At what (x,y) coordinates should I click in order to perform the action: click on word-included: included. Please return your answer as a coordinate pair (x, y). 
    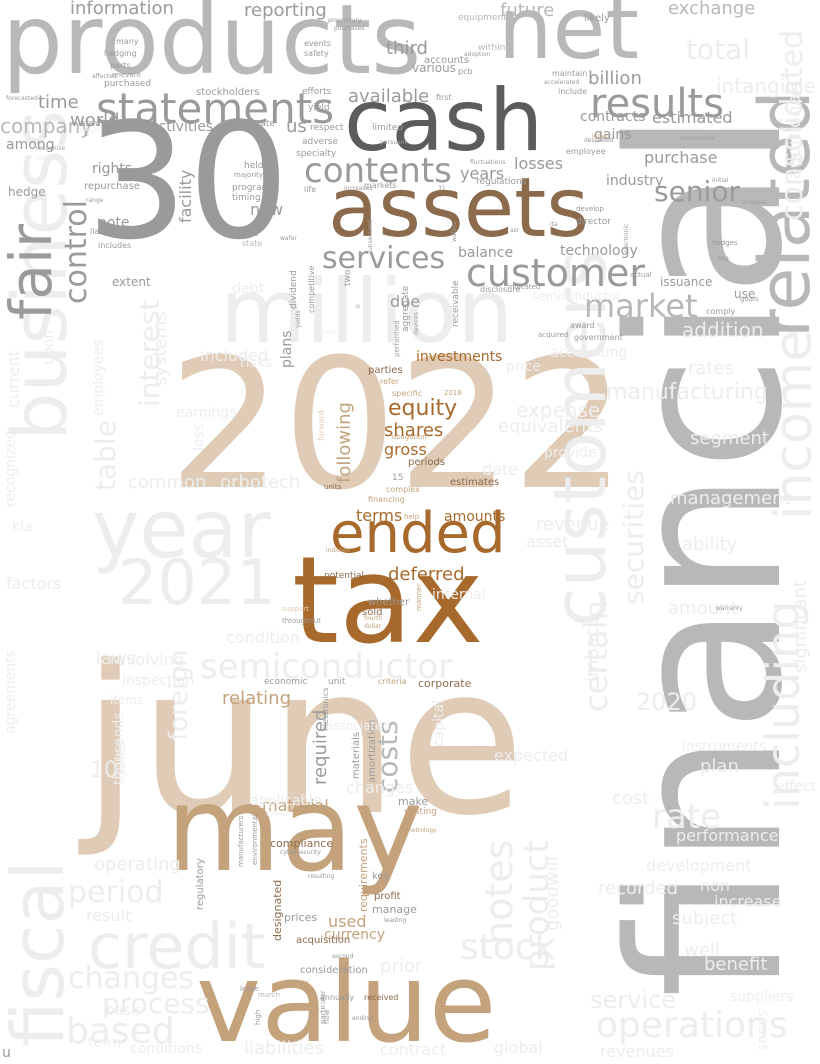
    Looking at the image, I should click on (234, 355).